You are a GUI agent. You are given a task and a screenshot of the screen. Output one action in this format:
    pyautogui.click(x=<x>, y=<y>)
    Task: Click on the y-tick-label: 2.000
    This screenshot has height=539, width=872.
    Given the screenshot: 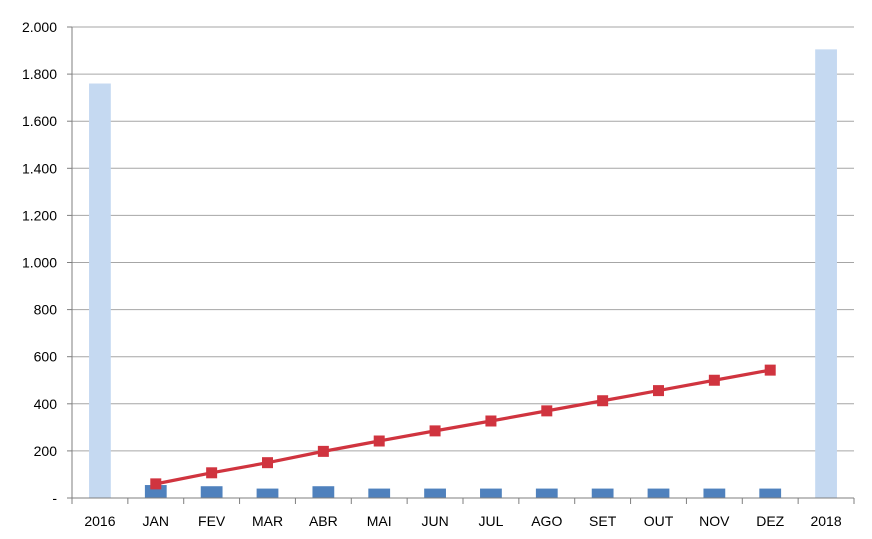 What is the action you would take?
    pyautogui.click(x=39, y=27)
    